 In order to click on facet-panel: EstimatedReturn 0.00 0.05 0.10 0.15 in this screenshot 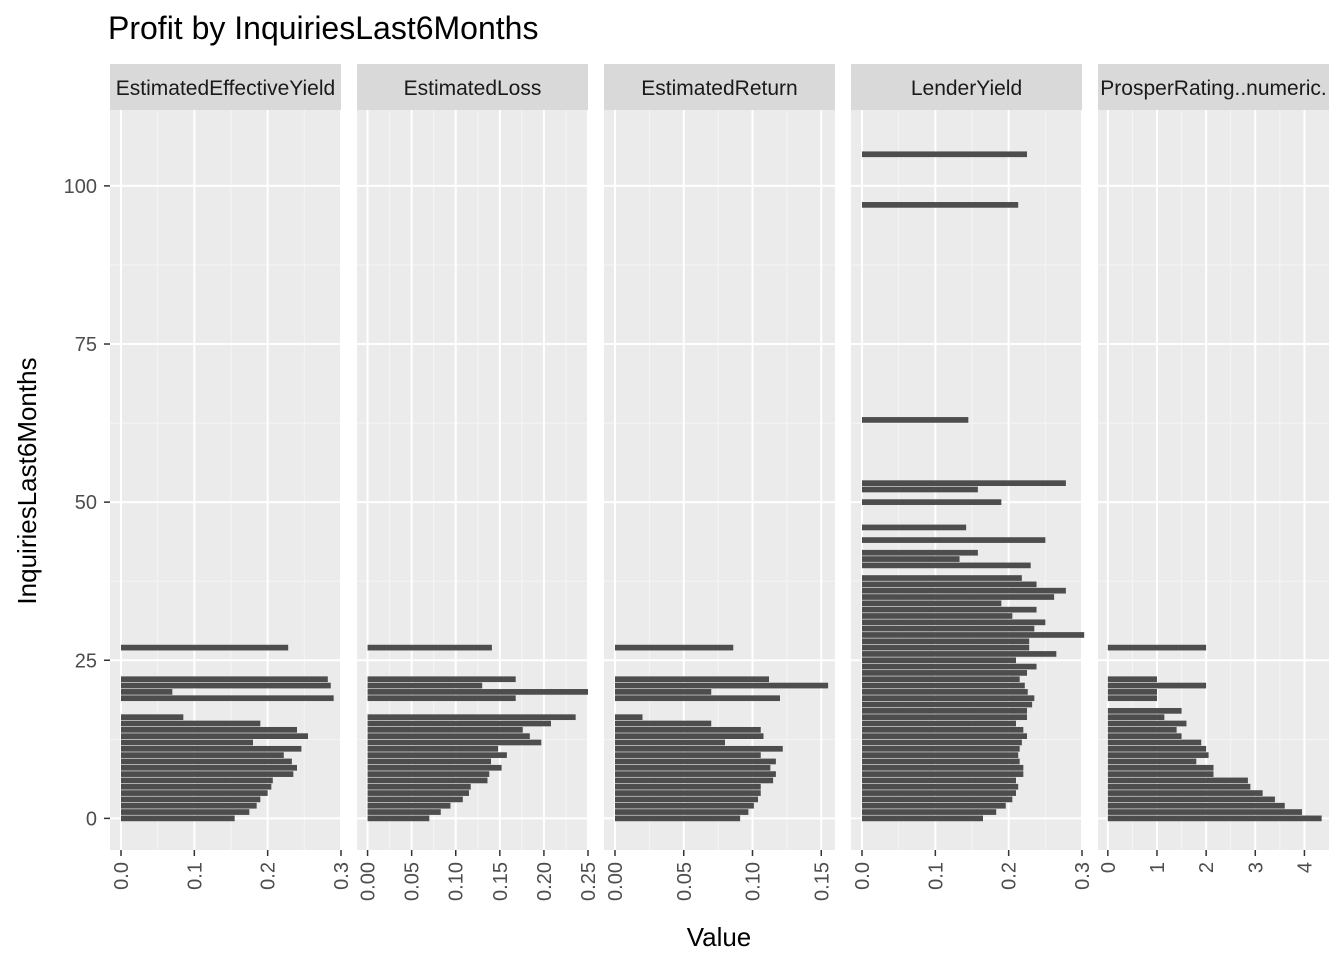, I will do `click(719, 482)`.